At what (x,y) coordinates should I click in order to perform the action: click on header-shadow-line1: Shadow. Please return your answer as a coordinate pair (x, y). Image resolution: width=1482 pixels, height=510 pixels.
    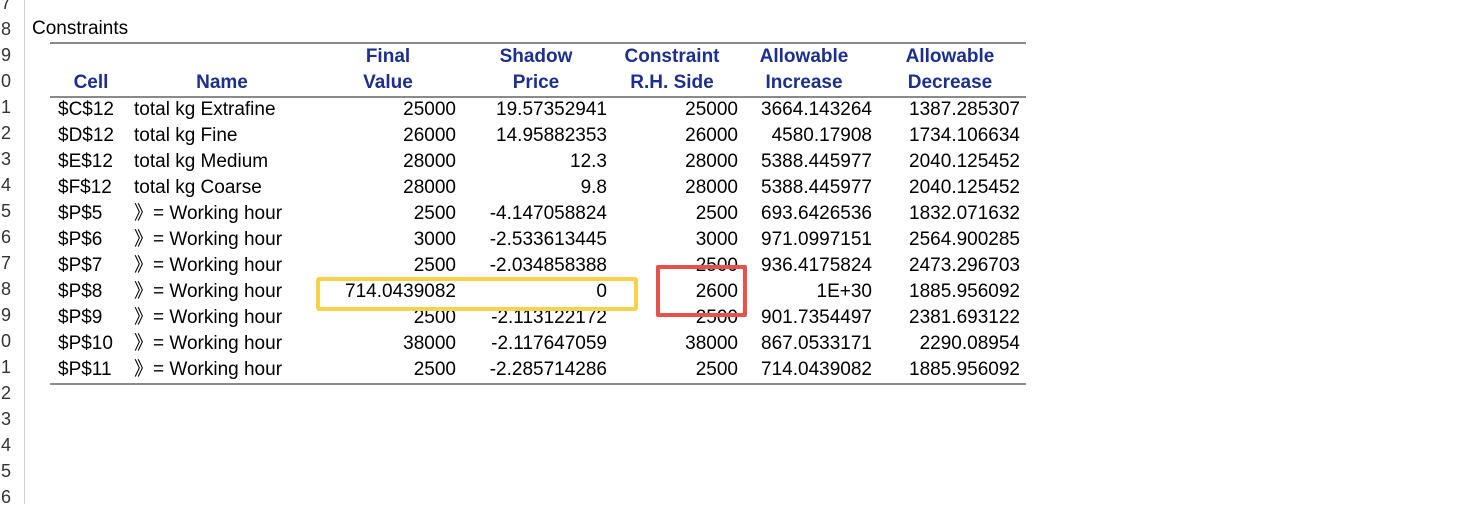
    Looking at the image, I should click on (536, 56).